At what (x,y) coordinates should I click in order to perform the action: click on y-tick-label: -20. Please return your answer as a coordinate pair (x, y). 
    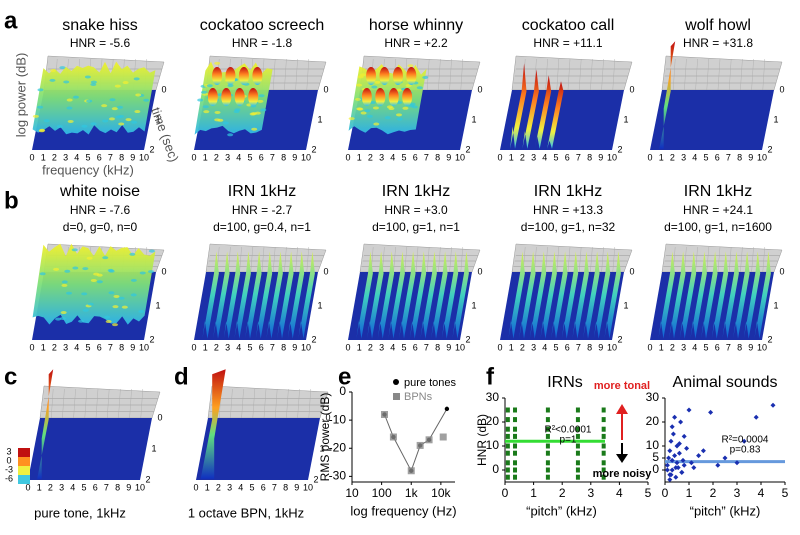
    Looking at the image, I should click on (338, 447).